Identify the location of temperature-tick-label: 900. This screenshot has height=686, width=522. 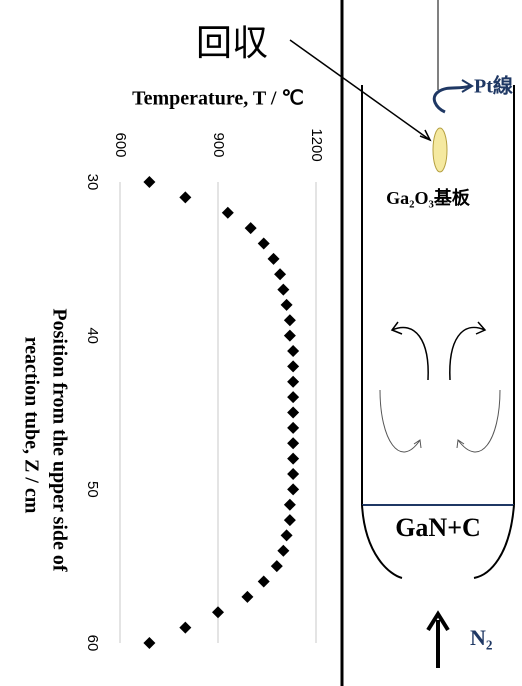
(218, 144).